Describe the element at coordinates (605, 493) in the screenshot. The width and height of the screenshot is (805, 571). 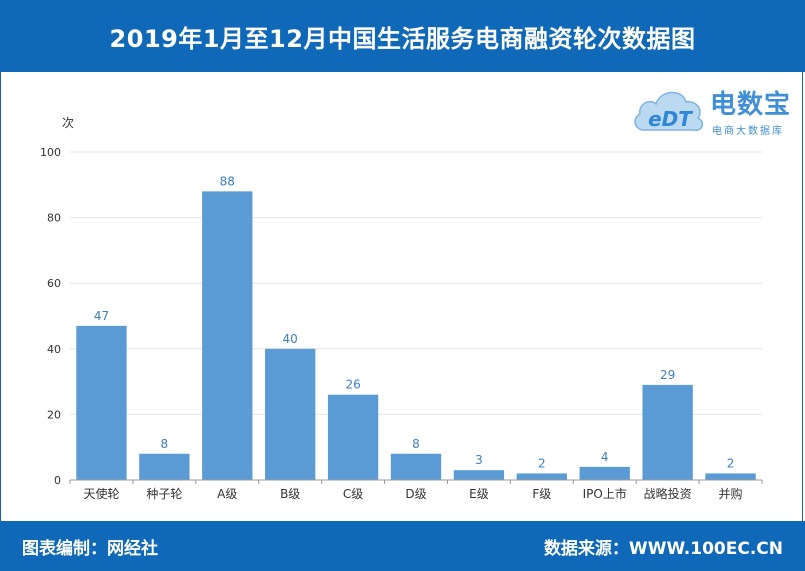
I see `x-category-label: IPO上市` at that location.